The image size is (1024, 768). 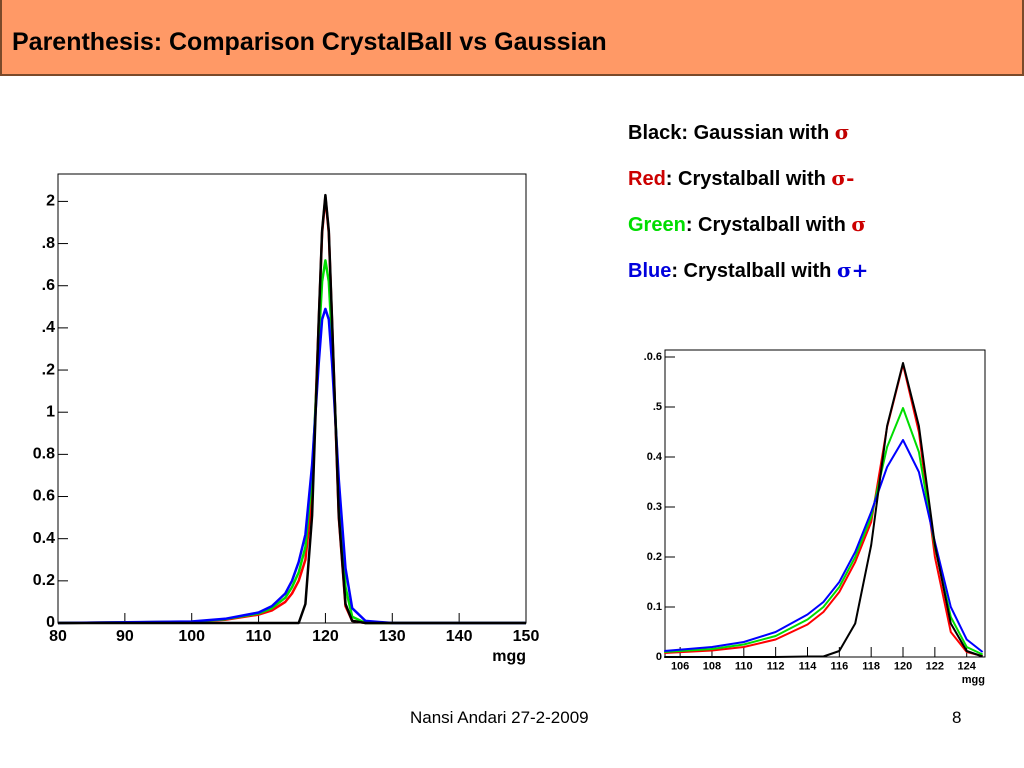 What do you see at coordinates (808, 666) in the screenshot?
I see `x-tick-label: 114` at bounding box center [808, 666].